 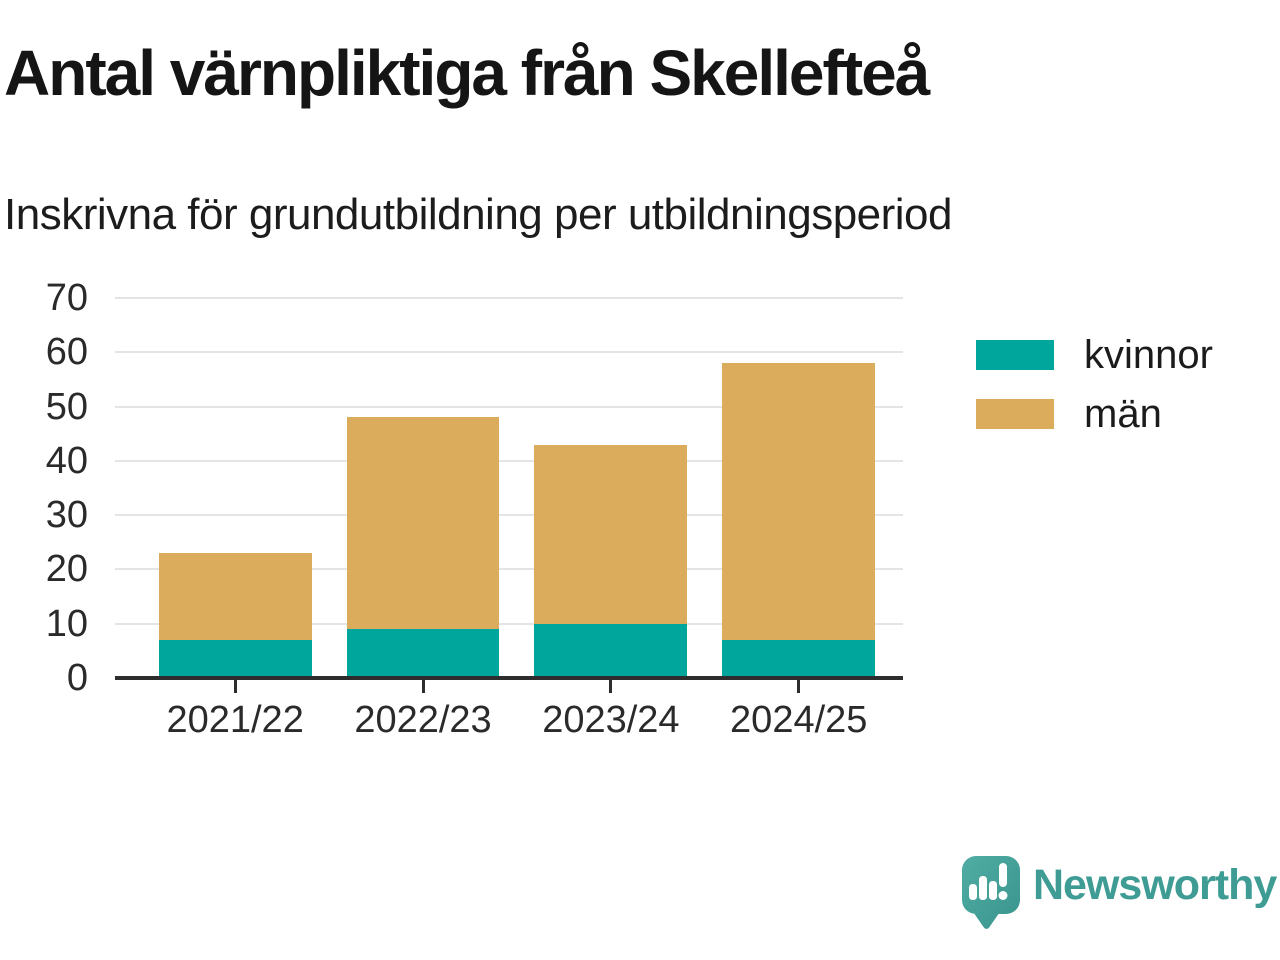 What do you see at coordinates (799, 720) in the screenshot?
I see `x-tick-label-2024/25: 2024/25` at bounding box center [799, 720].